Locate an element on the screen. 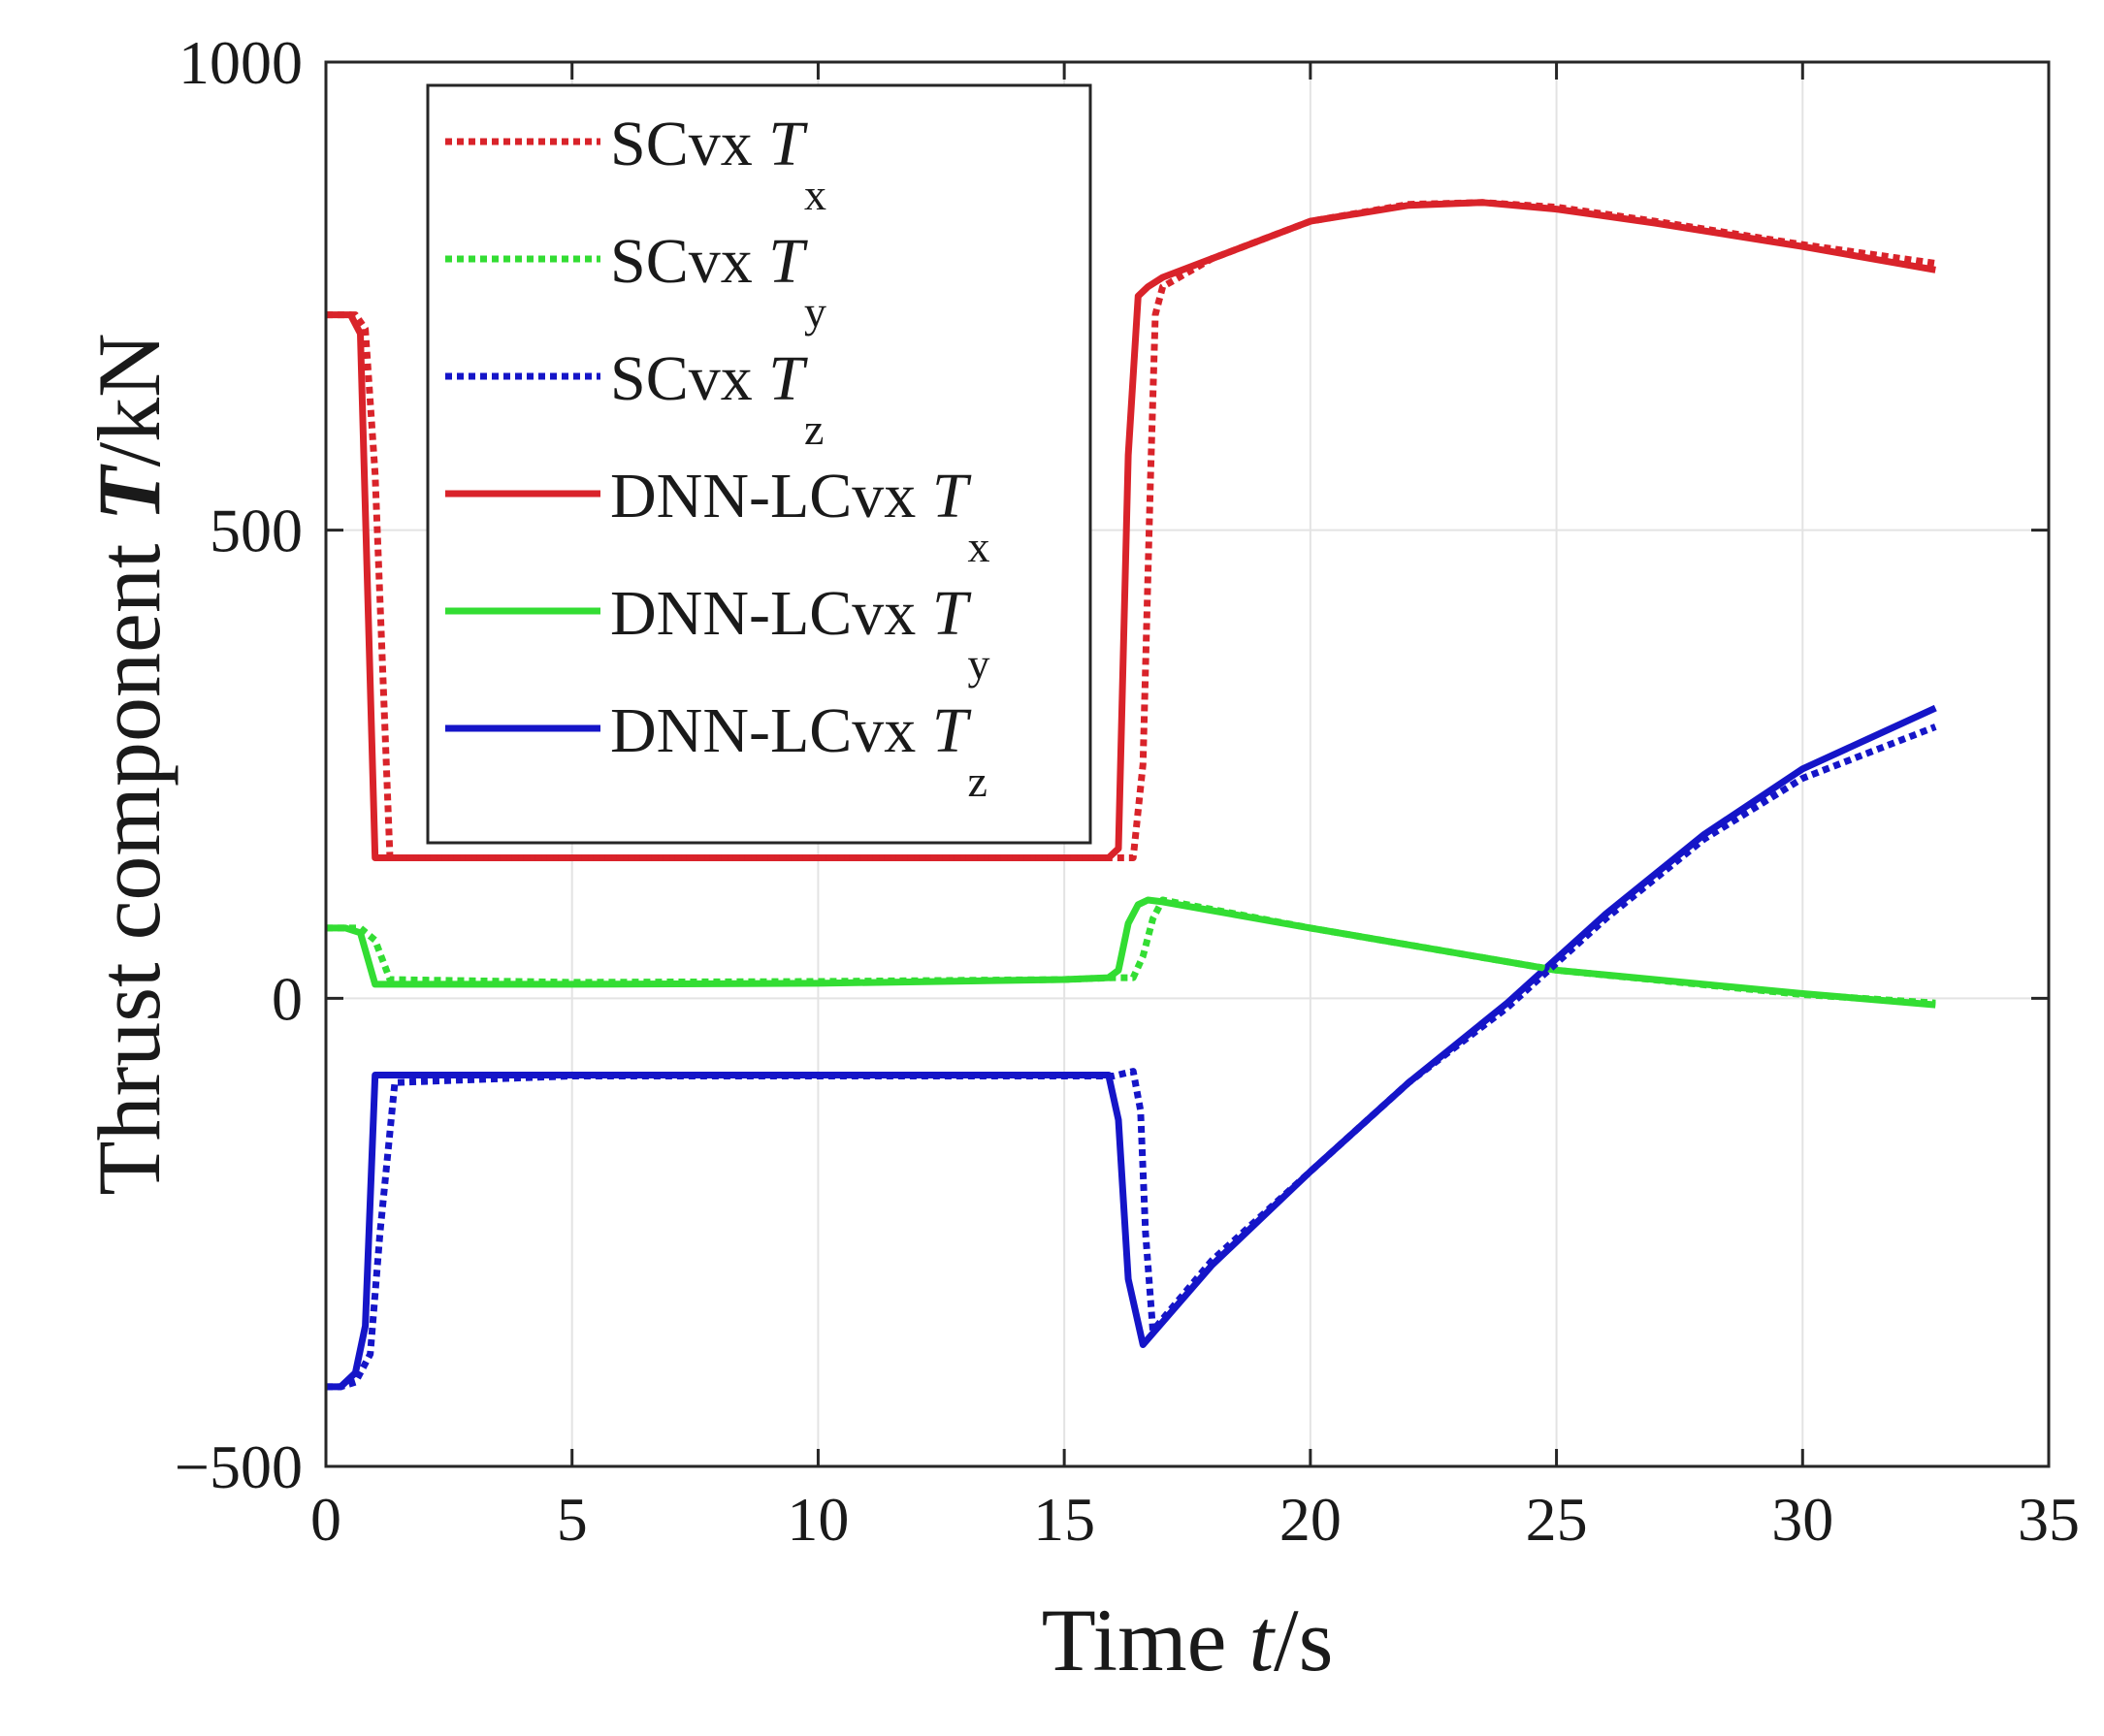 The image size is (2104, 1736). legend-label: DNN-LCvx Tx is located at coordinates (800, 516).